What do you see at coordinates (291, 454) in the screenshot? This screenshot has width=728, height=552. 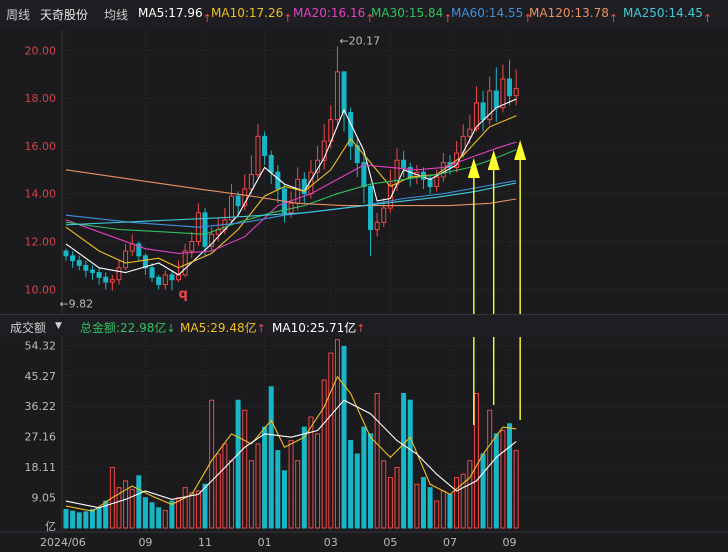 I see `volume-ma-line-ma10` at bounding box center [291, 454].